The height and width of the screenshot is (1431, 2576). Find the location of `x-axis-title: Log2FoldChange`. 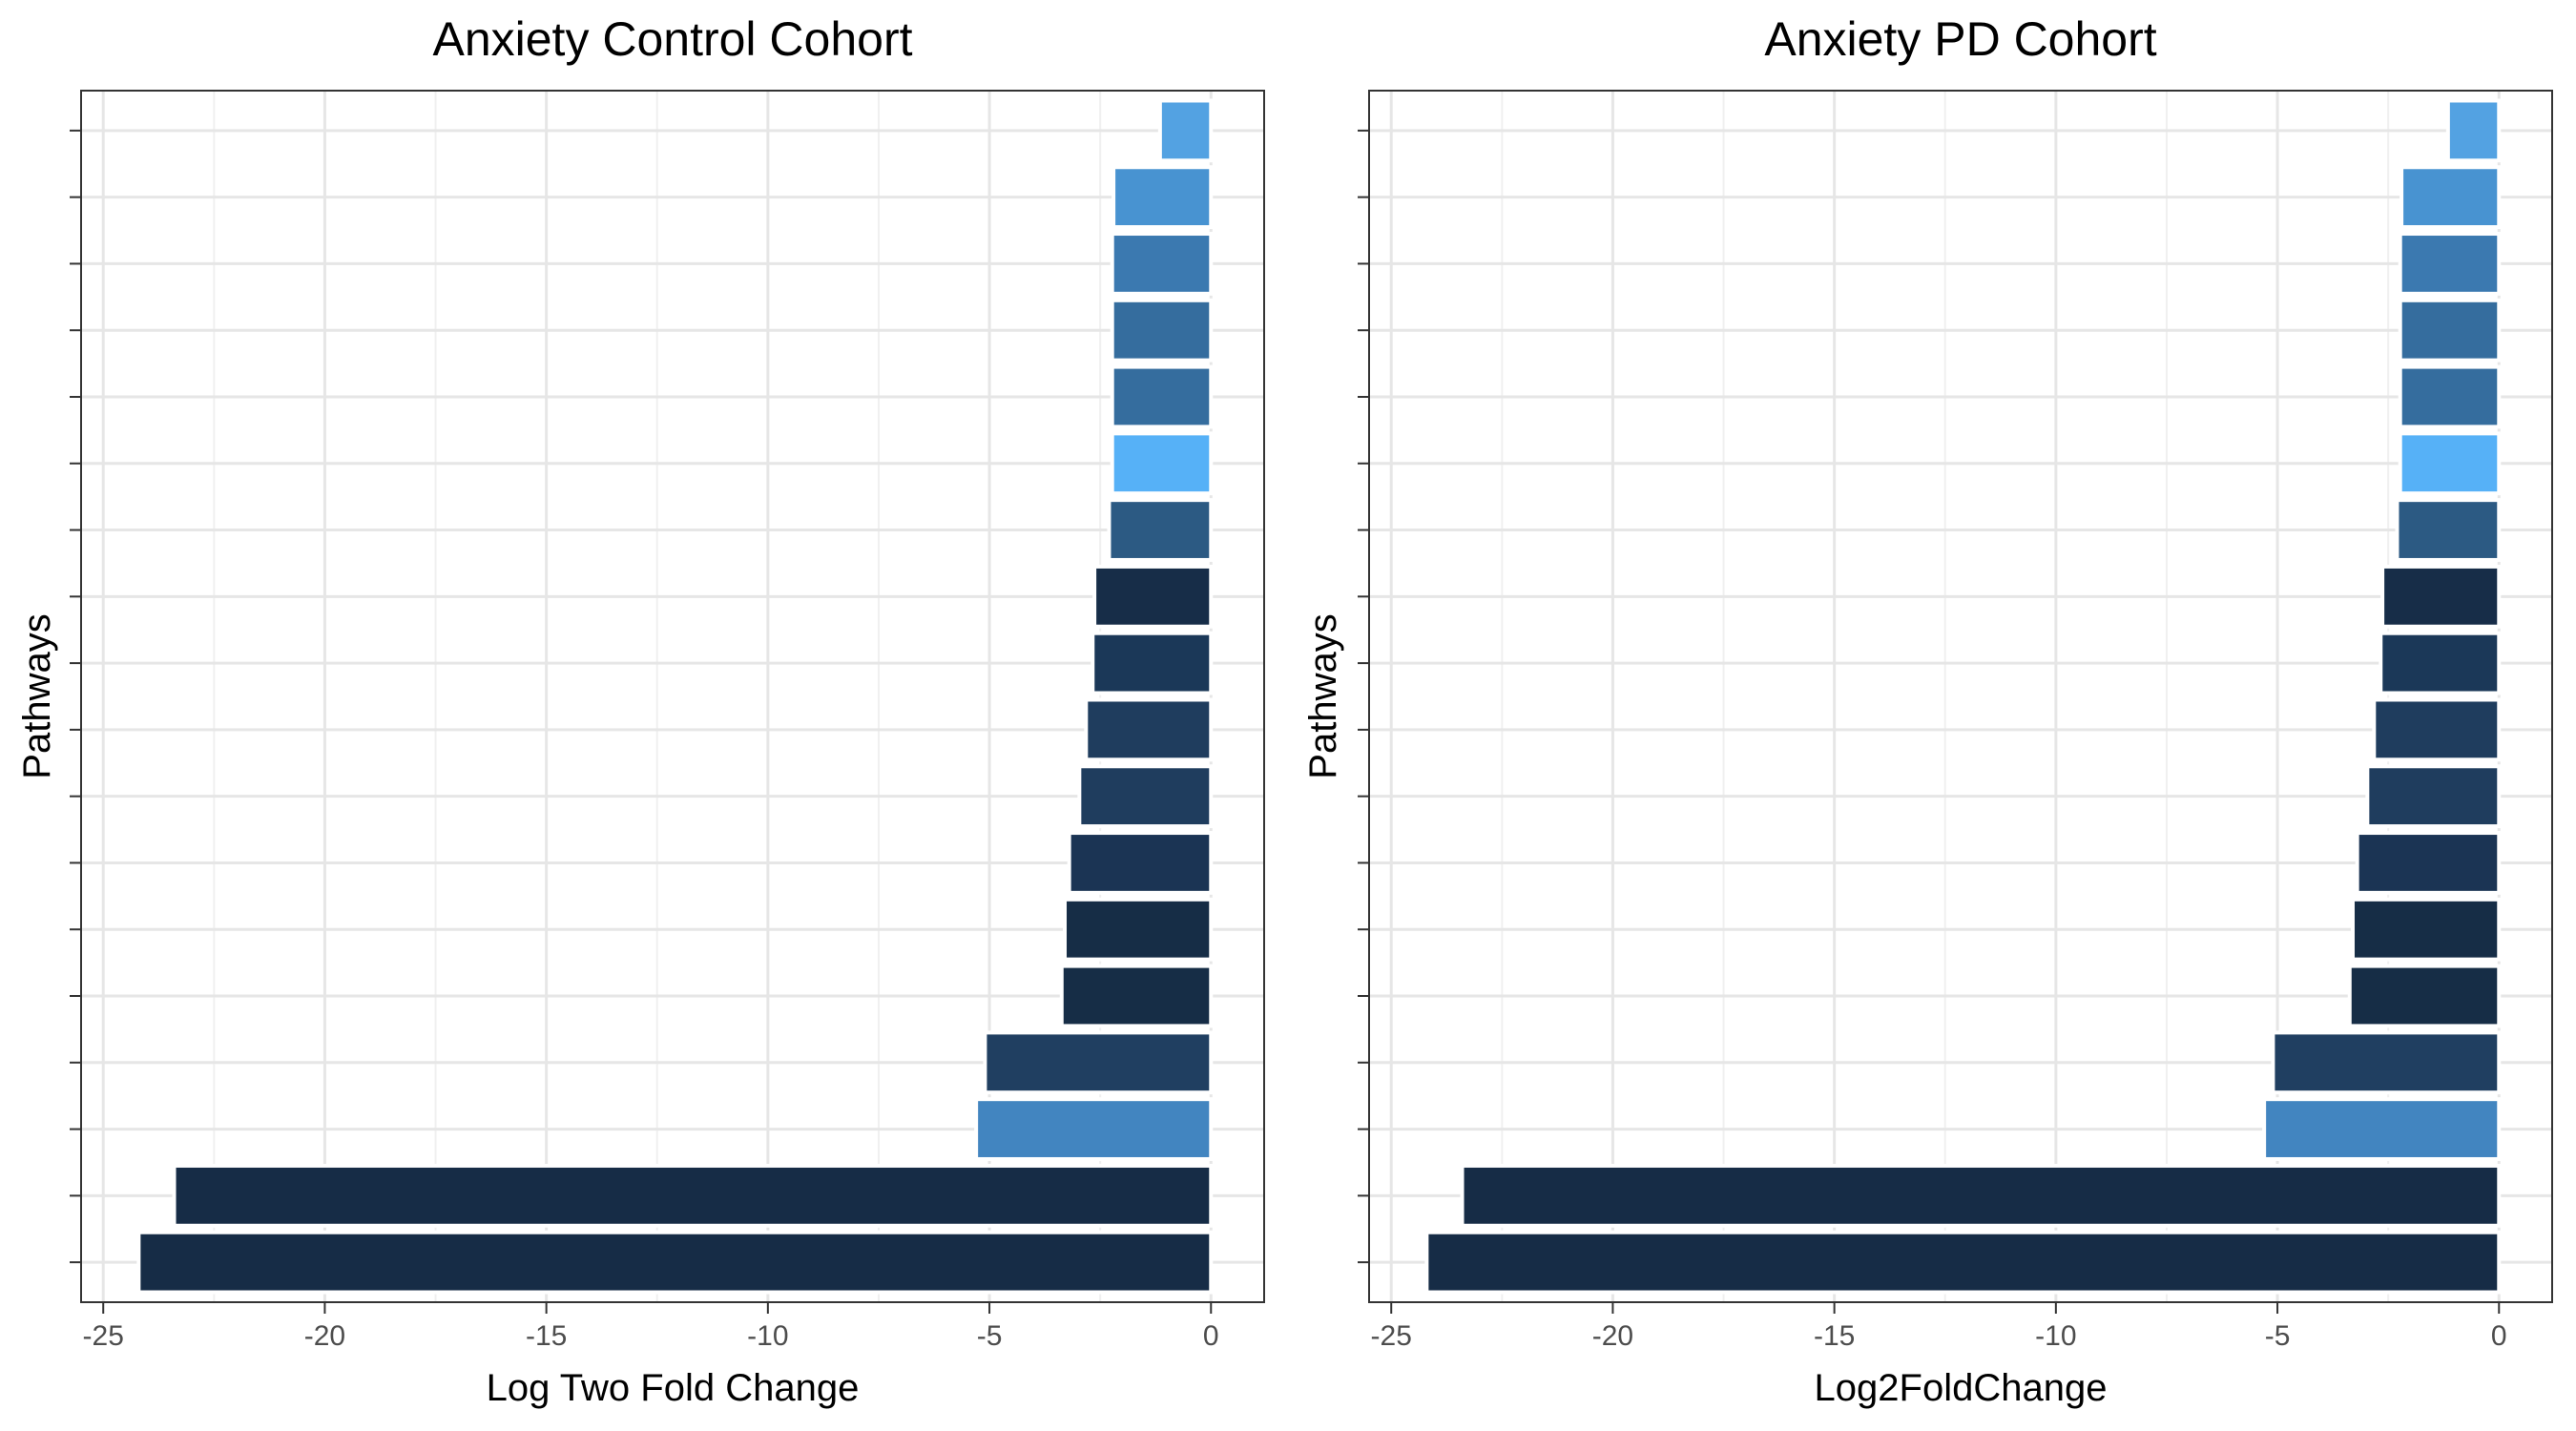

x-axis-title: Log2FoldChange is located at coordinates (1961, 1388).